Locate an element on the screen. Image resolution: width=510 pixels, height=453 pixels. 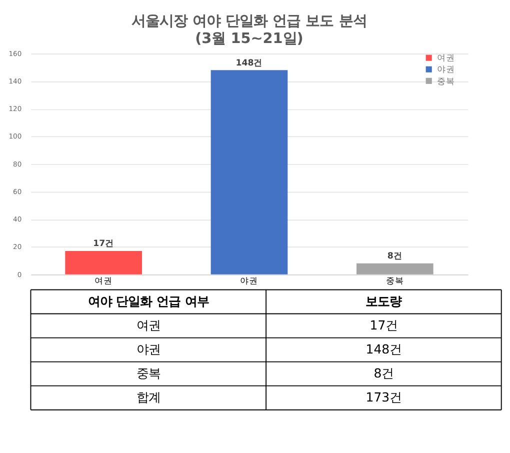
legend-label: 중복 is located at coordinates (446, 81).